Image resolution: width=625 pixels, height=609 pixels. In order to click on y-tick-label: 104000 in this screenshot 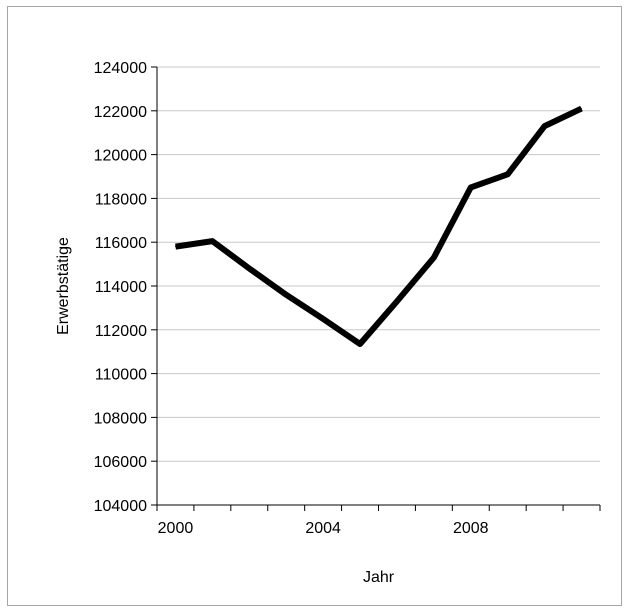, I will do `click(120, 506)`.